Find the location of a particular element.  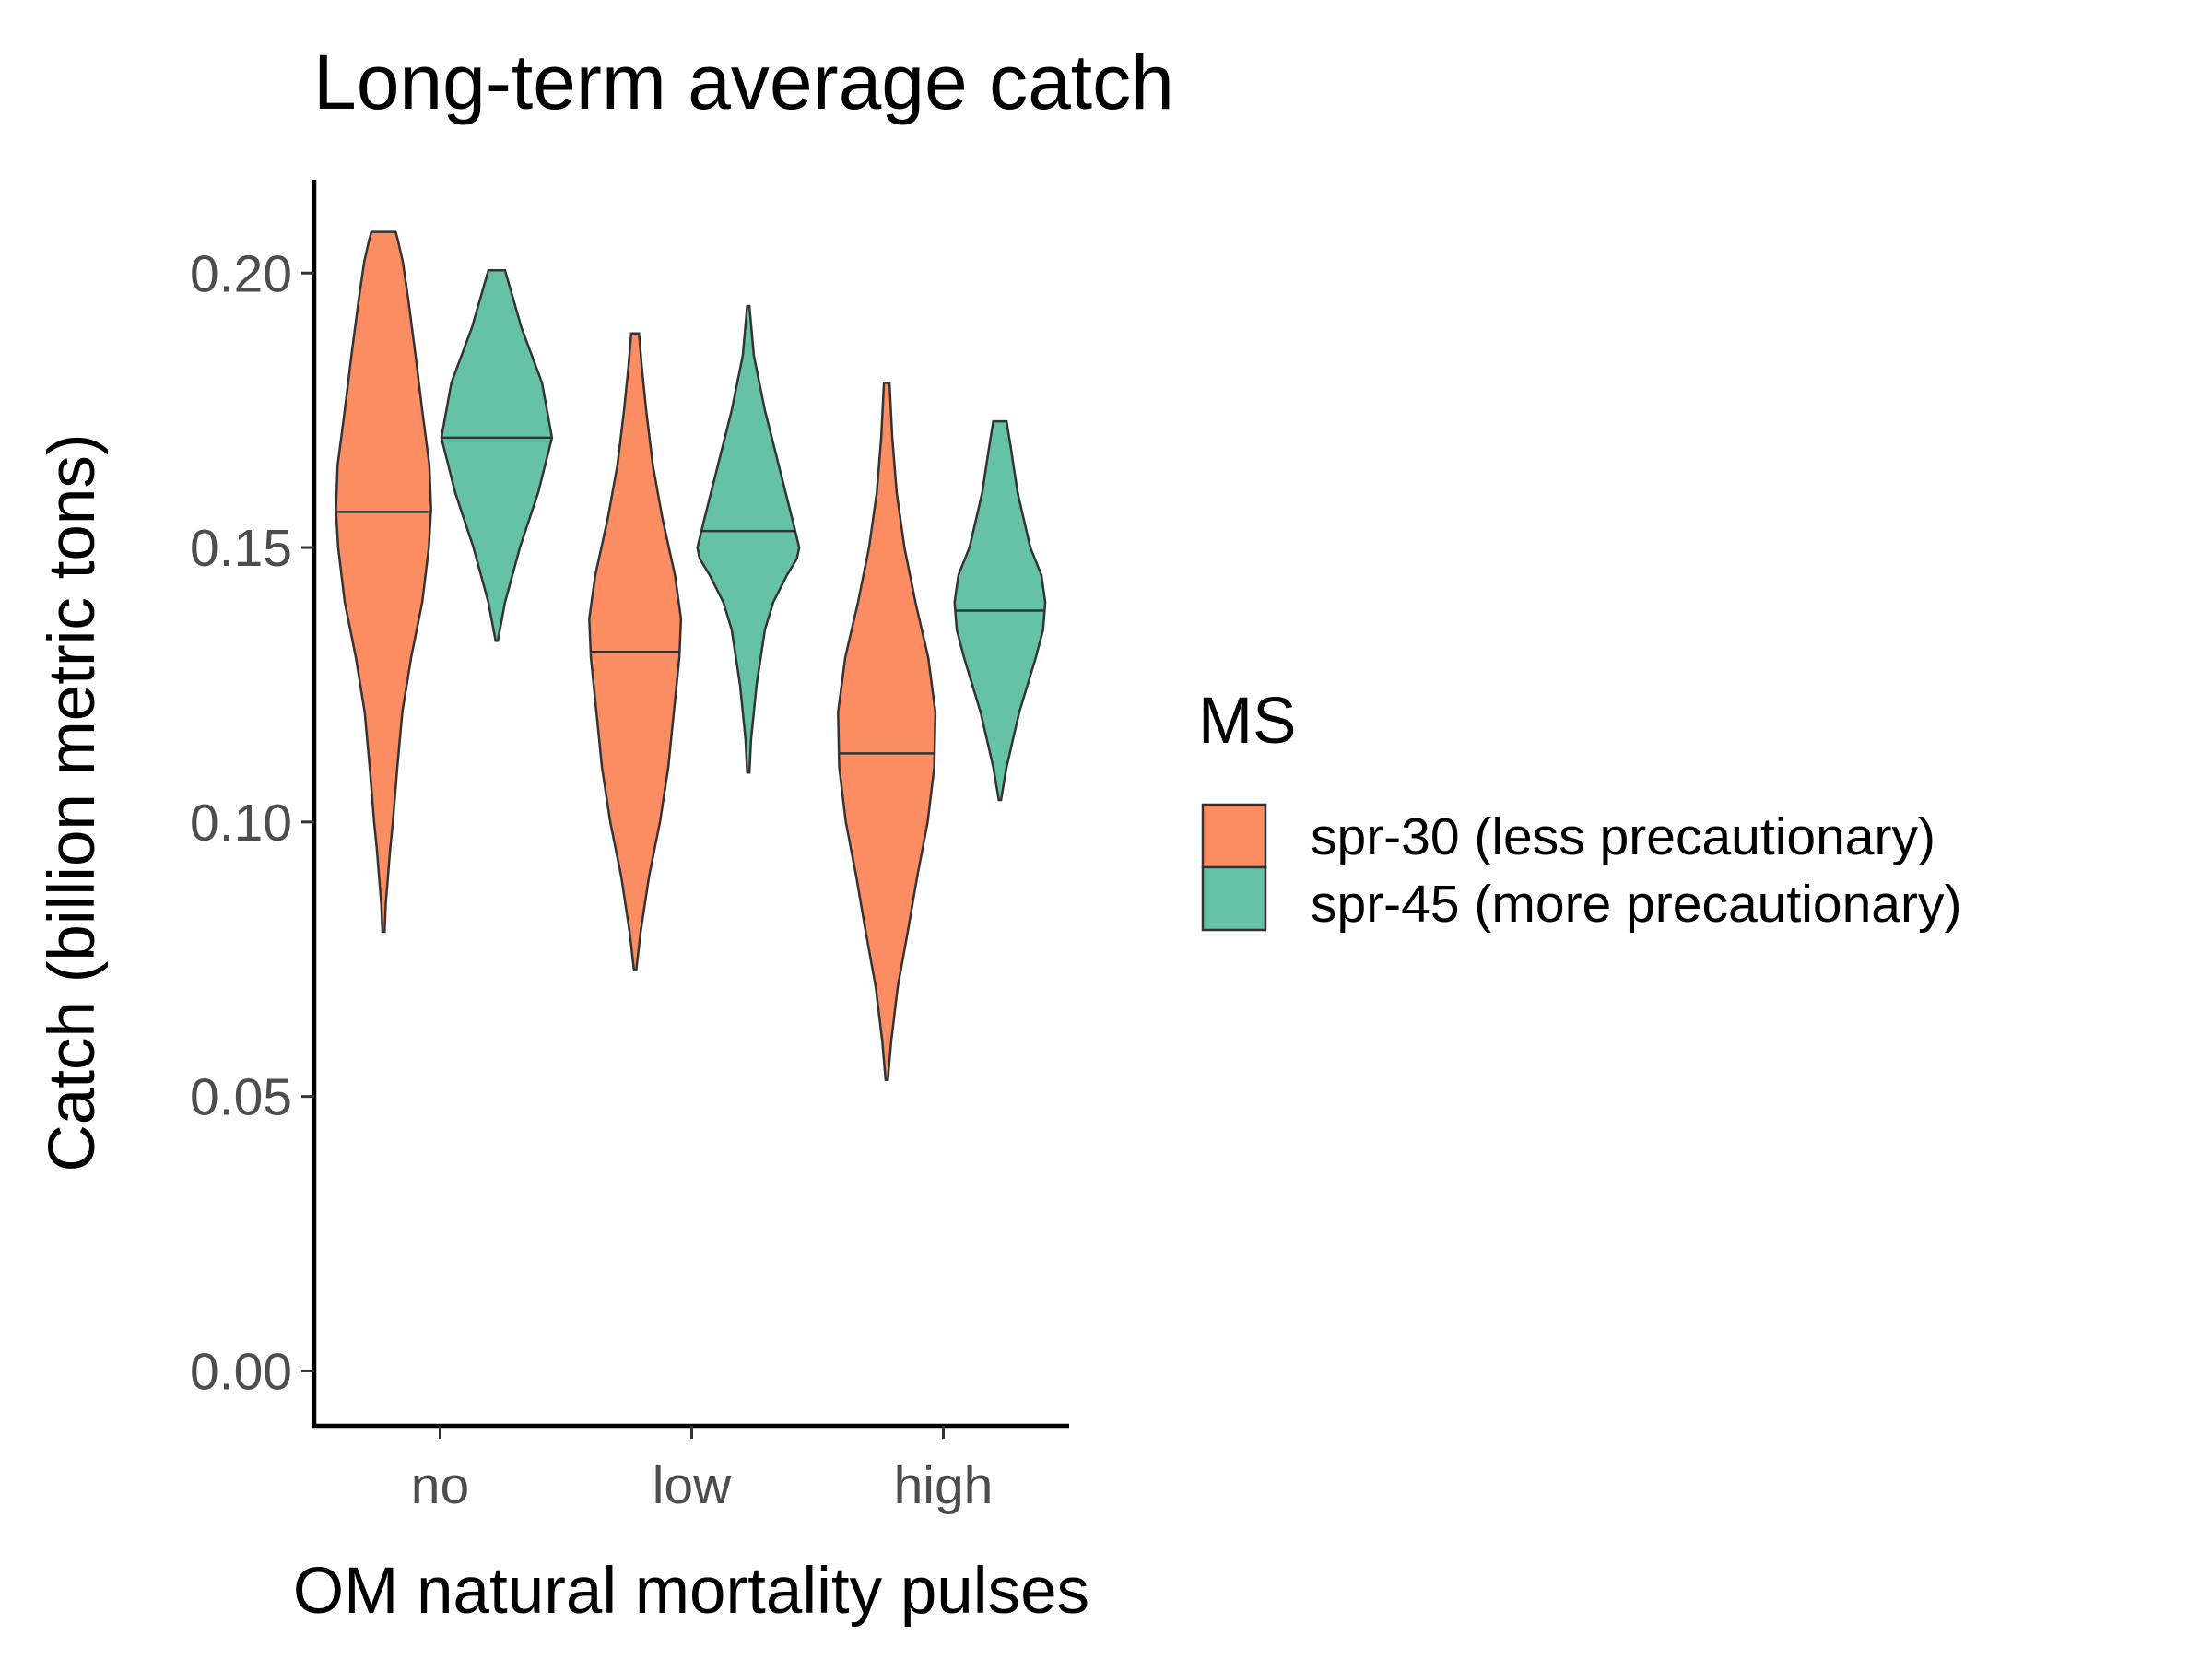

y-tick-label: 0.00 is located at coordinates (241, 1371).